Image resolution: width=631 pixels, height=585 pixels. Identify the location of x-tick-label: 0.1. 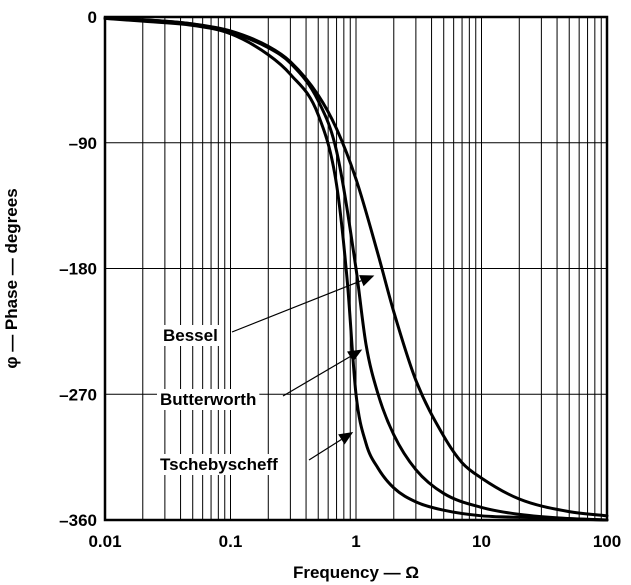
(231, 541).